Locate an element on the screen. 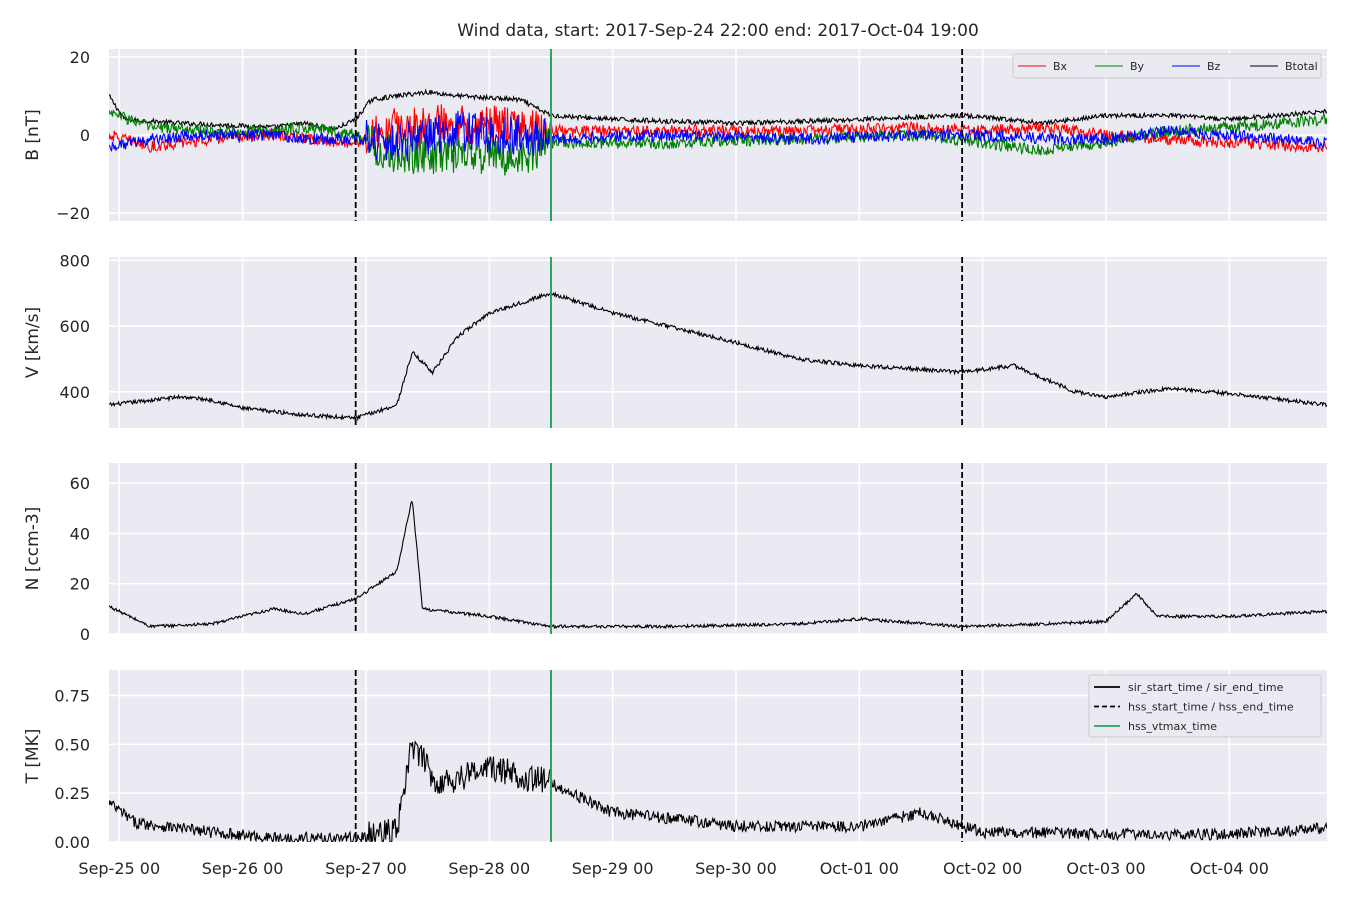  panel-V-ytick-label: 400 is located at coordinates (74, 392).